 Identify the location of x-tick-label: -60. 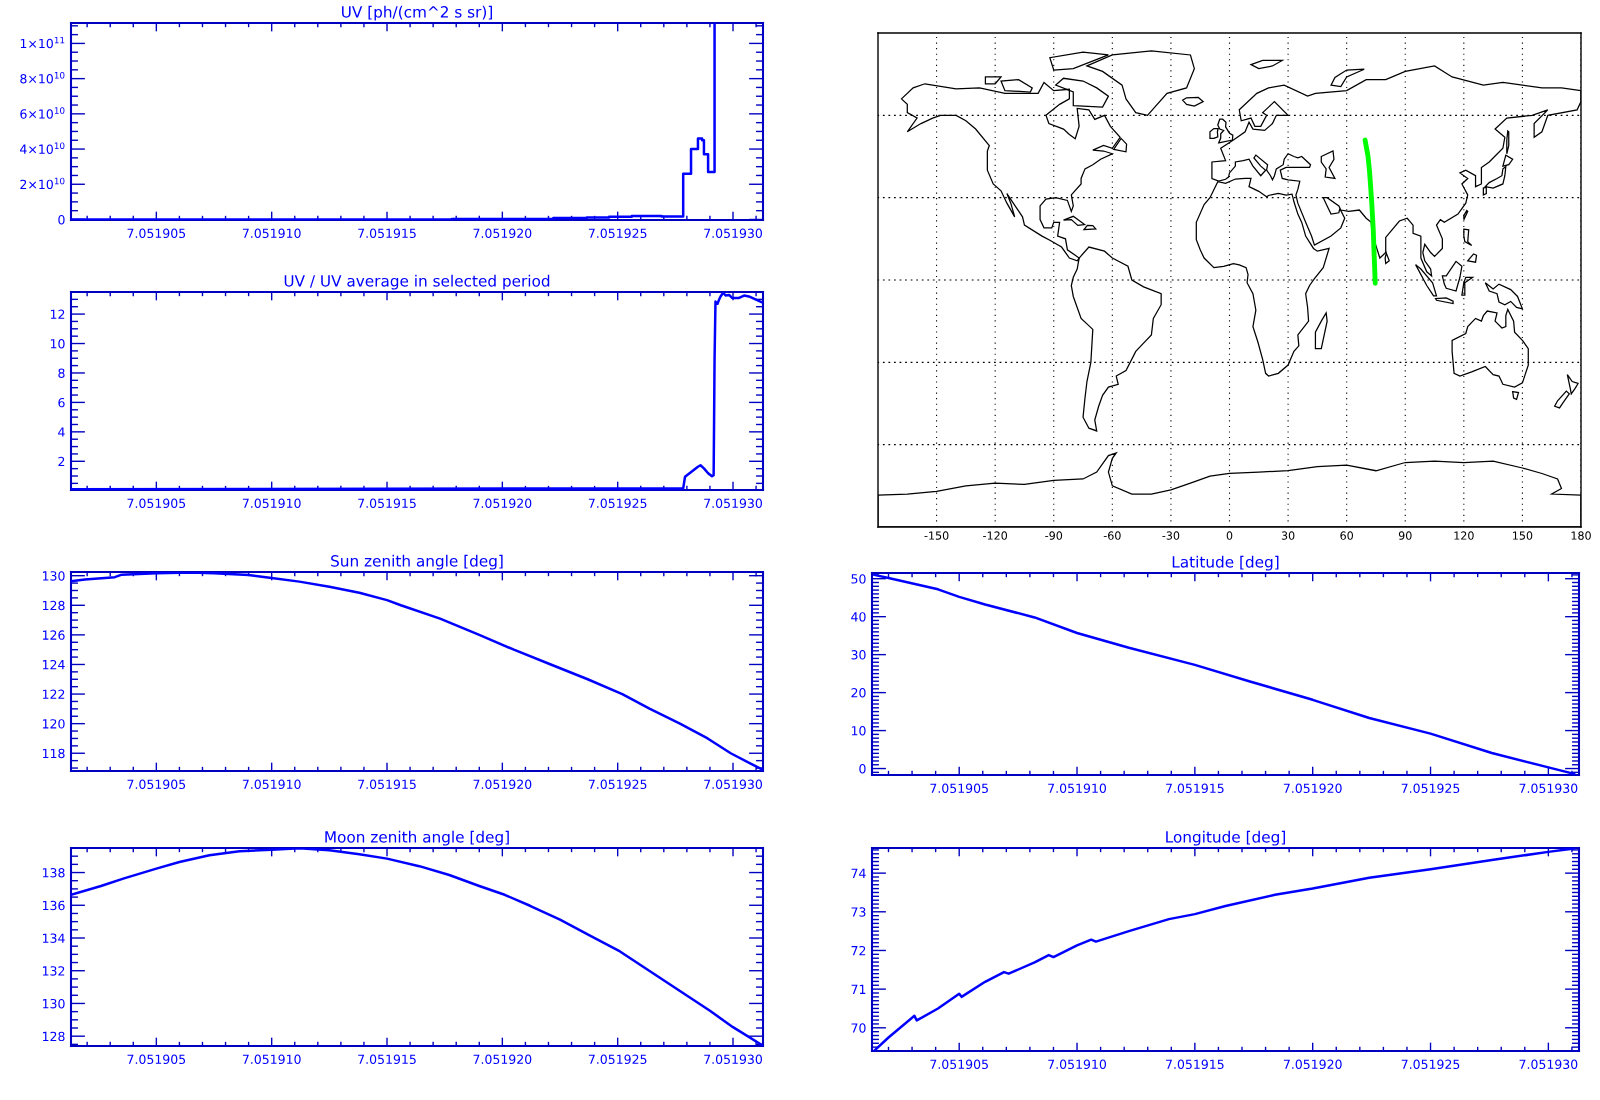
(1112, 535).